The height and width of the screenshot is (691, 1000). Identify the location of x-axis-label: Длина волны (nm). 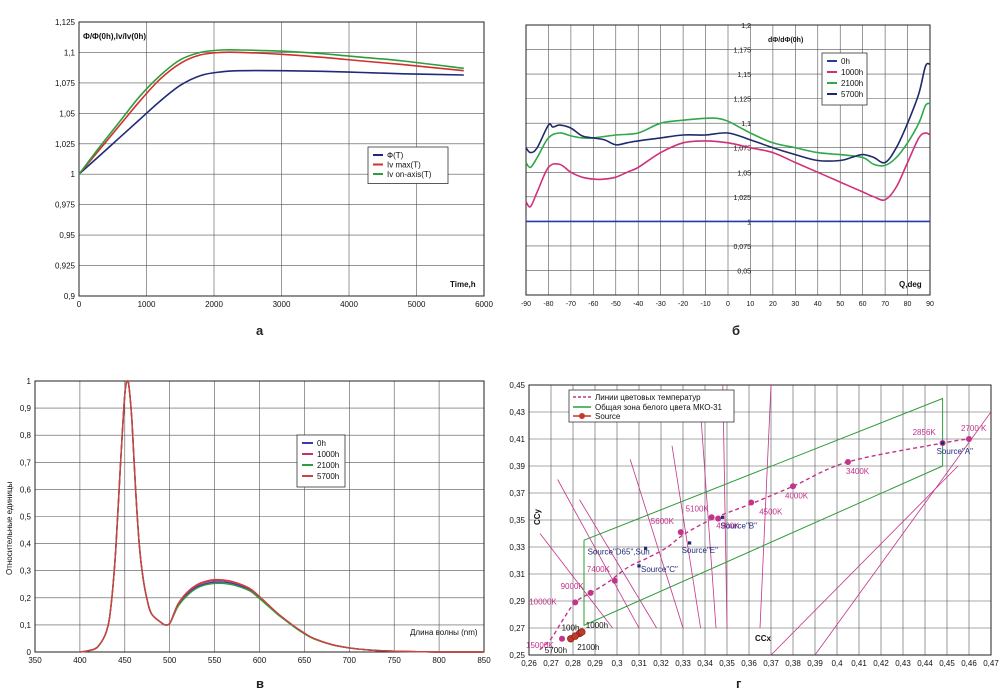
(444, 632).